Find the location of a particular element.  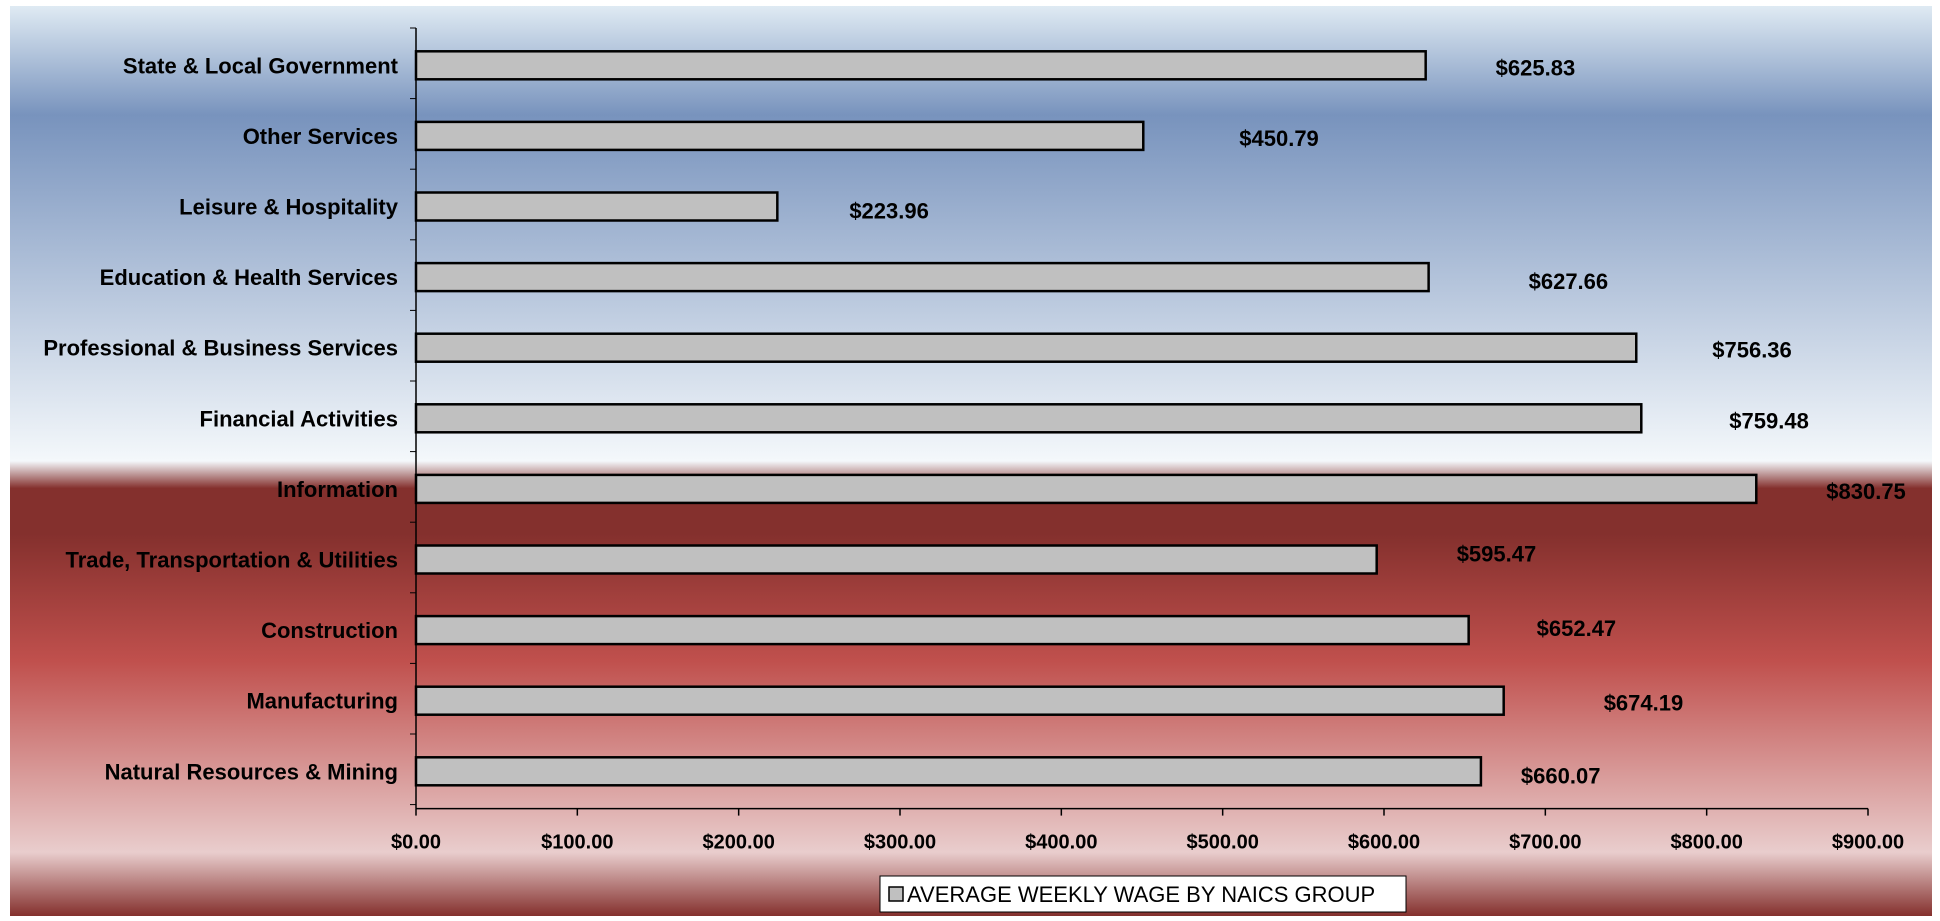

x-tick-label: $800.00 is located at coordinates (1707, 843).